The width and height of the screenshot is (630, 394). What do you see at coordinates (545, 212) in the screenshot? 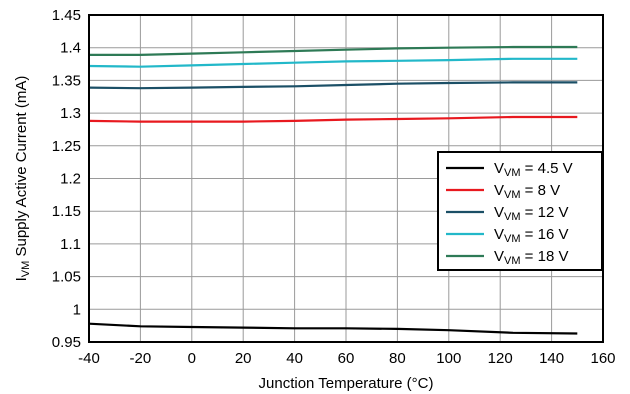
I see `legend-label-rest: = 12 V` at bounding box center [545, 212].